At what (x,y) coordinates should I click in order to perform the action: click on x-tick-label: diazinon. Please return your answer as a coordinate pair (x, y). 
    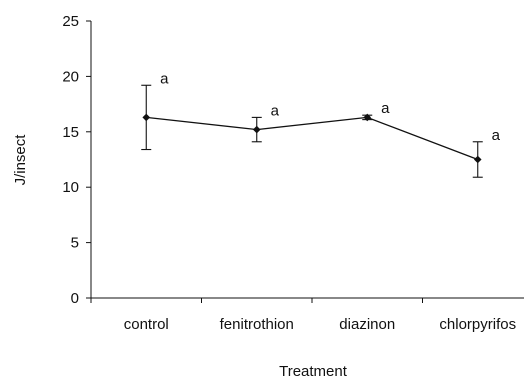
    Looking at the image, I should click on (367, 324).